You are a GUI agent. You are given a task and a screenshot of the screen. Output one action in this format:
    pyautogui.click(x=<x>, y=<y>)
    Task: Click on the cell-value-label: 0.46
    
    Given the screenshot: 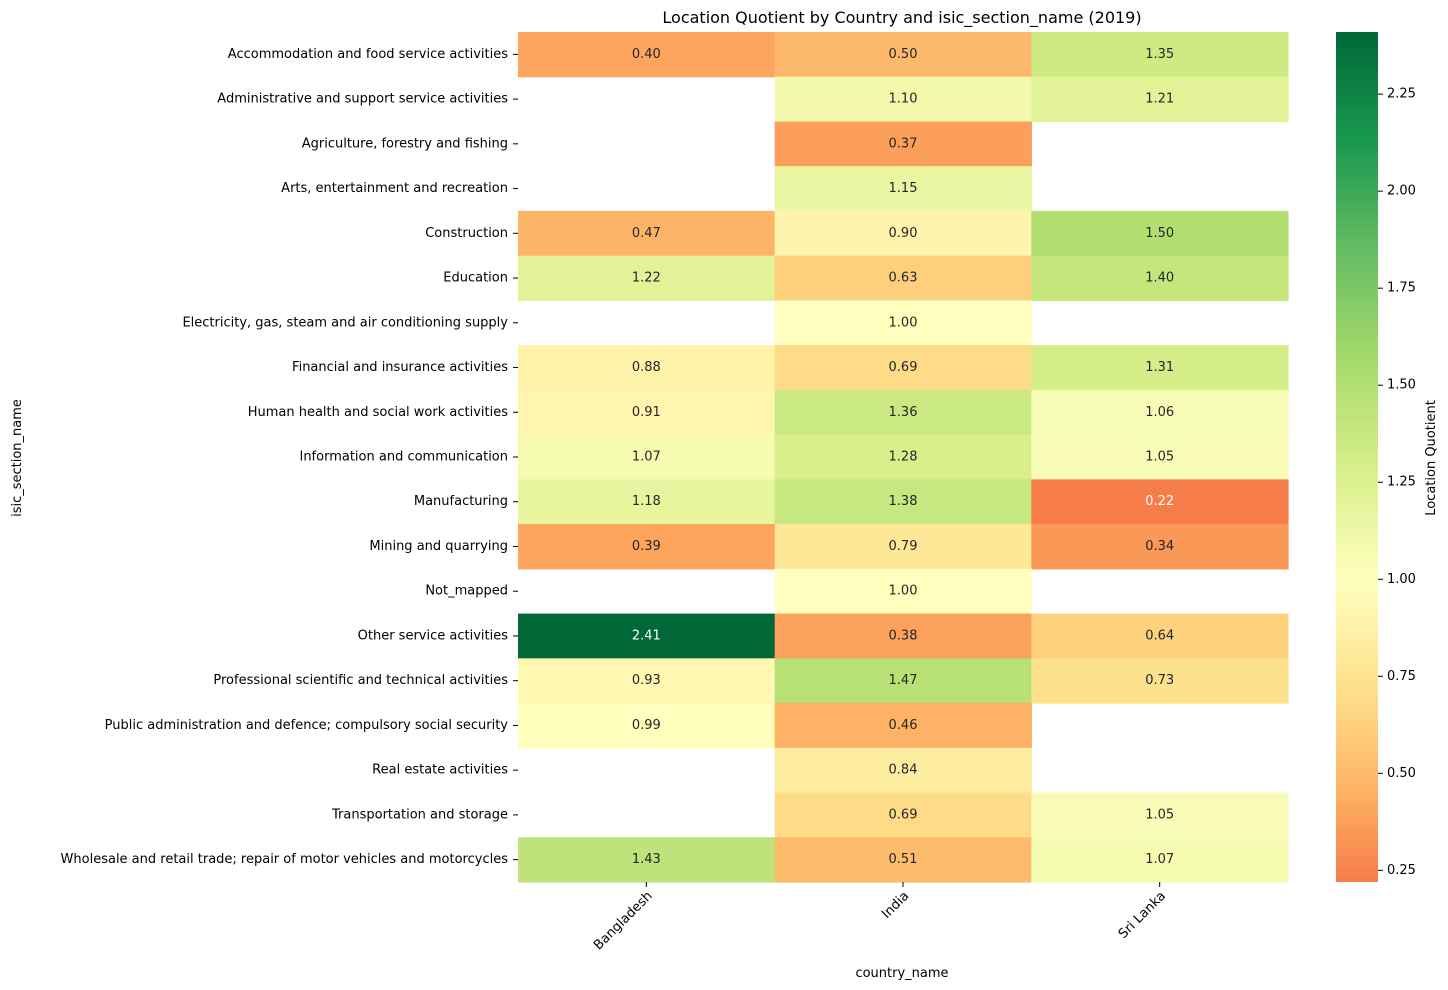 What is the action you would take?
    pyautogui.click(x=903, y=725)
    